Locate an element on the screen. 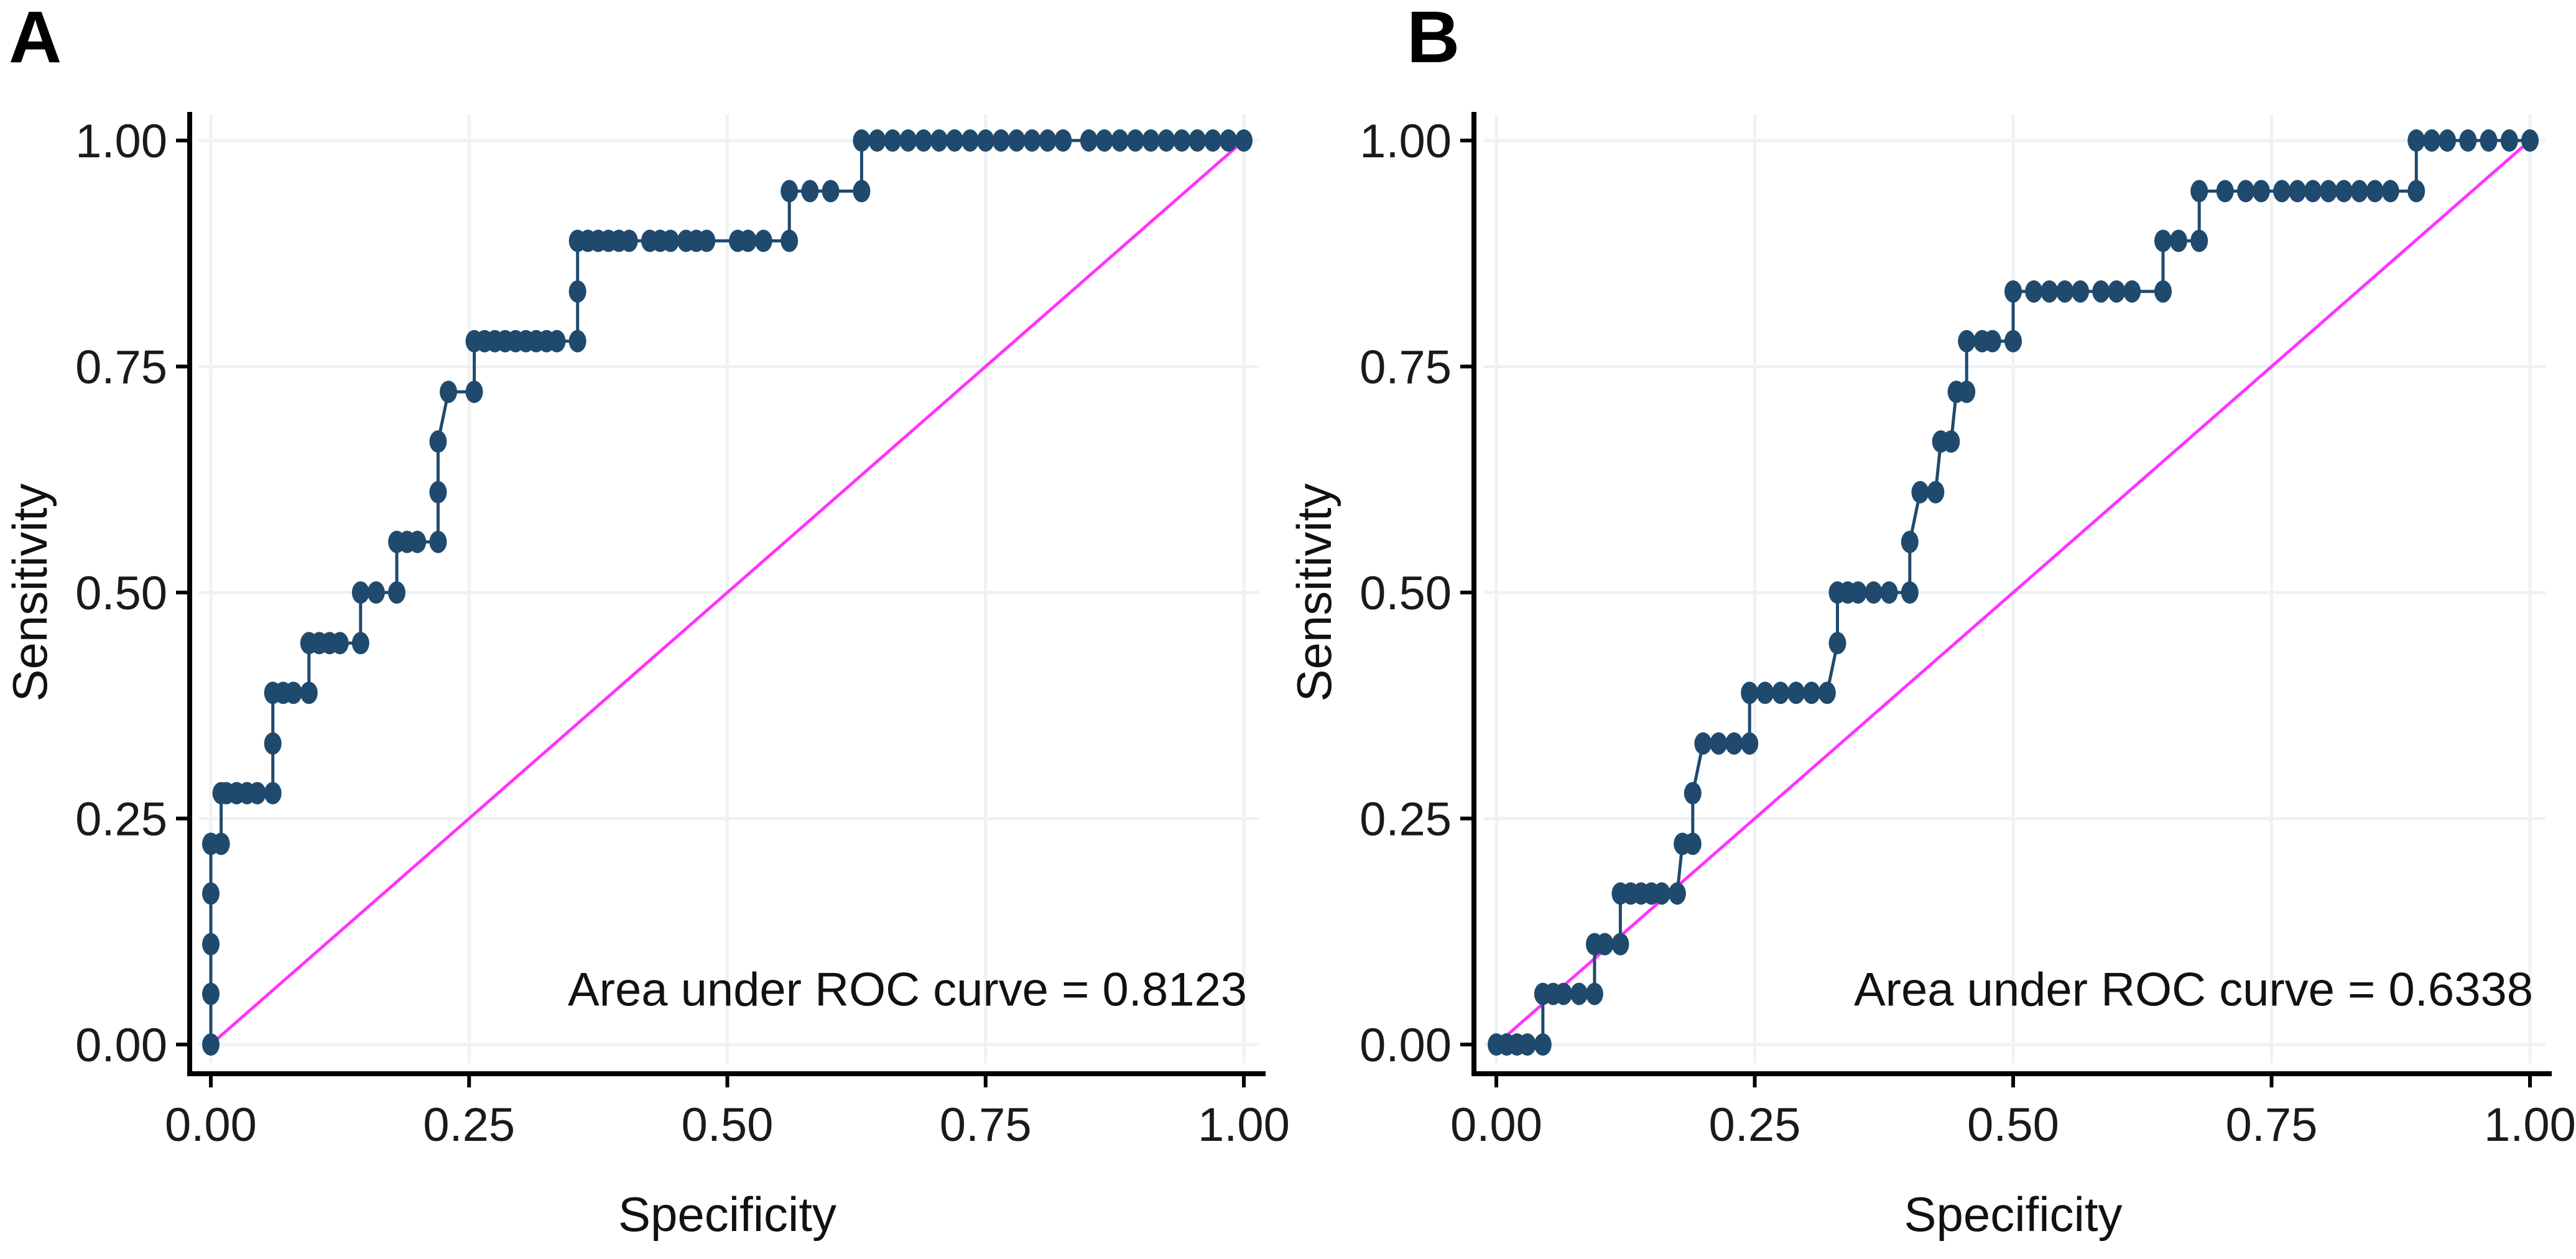  auc-annotation: Area under ROC curve = 0.8123 is located at coordinates (908, 989).